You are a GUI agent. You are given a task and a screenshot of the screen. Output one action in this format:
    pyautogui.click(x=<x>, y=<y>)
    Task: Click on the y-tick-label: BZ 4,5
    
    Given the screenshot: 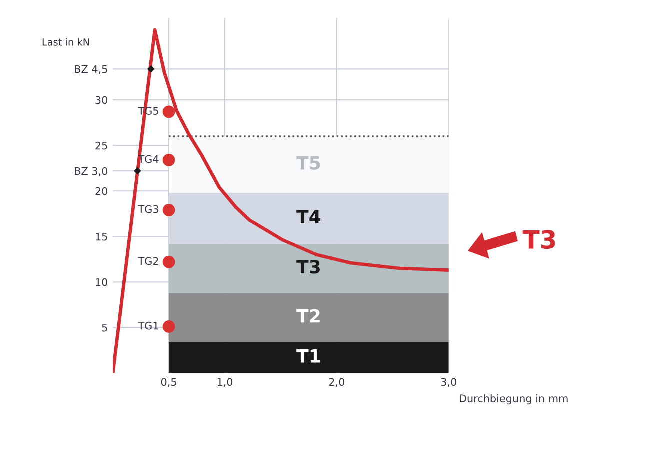 What is the action you would take?
    pyautogui.click(x=91, y=70)
    